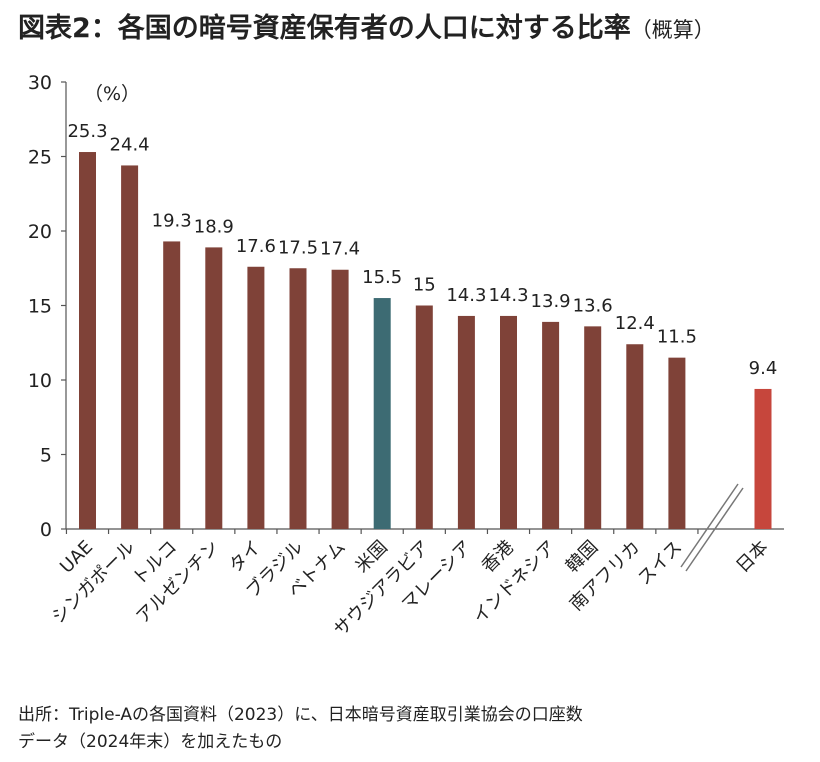 The image size is (820, 762). I want to click on bar-value-label: 17.4, so click(340, 249).